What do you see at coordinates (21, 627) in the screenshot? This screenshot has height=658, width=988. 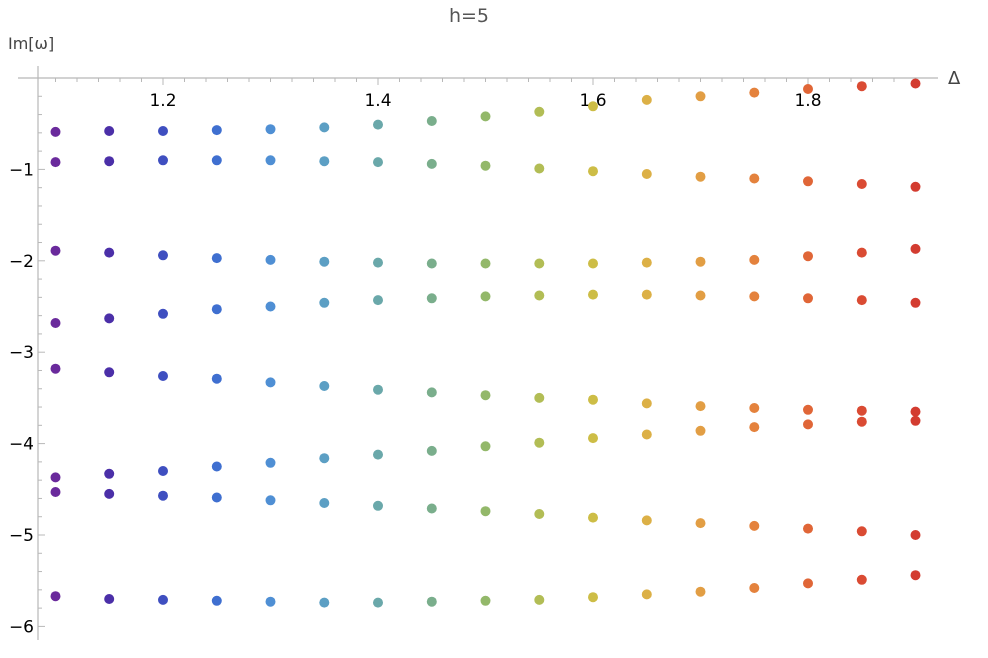 I see `y-tick-label: −6` at bounding box center [21, 627].